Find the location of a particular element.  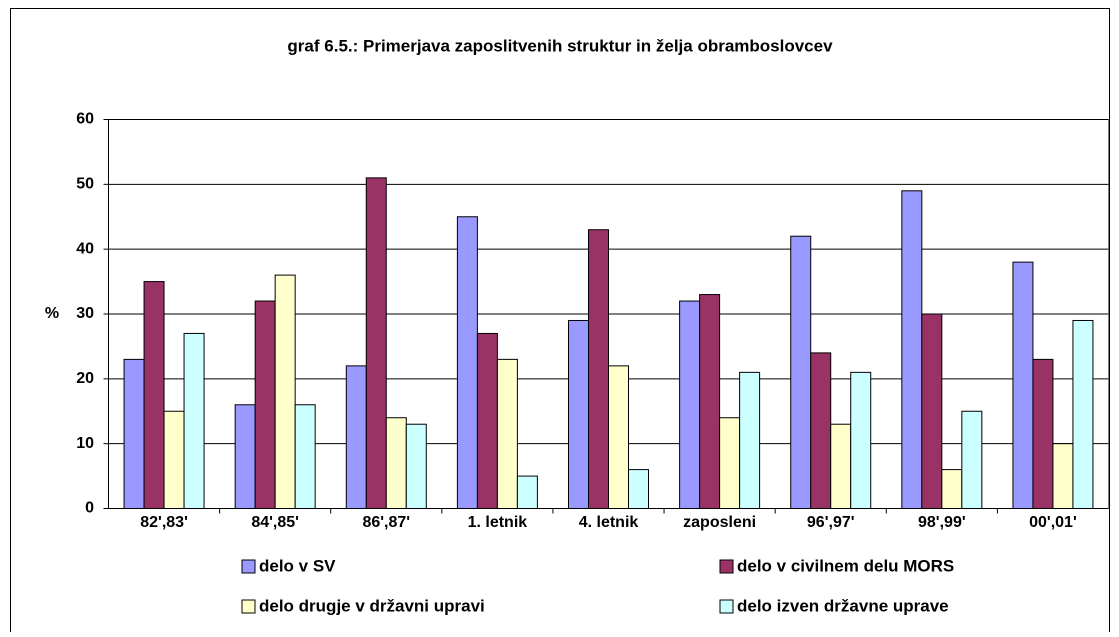

x-tick-label: 4. letnik is located at coordinates (609, 522).